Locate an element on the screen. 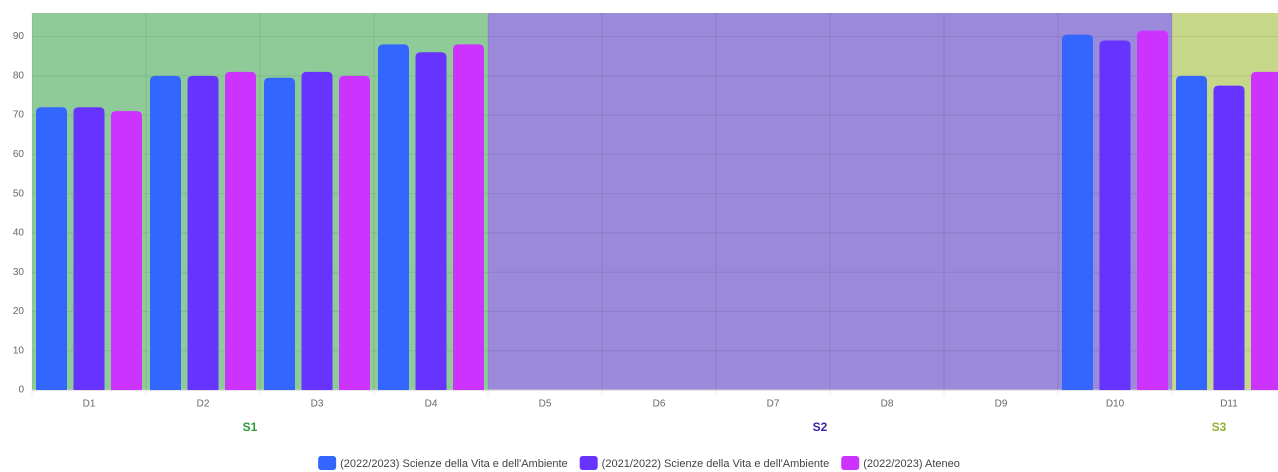 The image size is (1278, 472). x-tick-label: D11 is located at coordinates (1229, 404).